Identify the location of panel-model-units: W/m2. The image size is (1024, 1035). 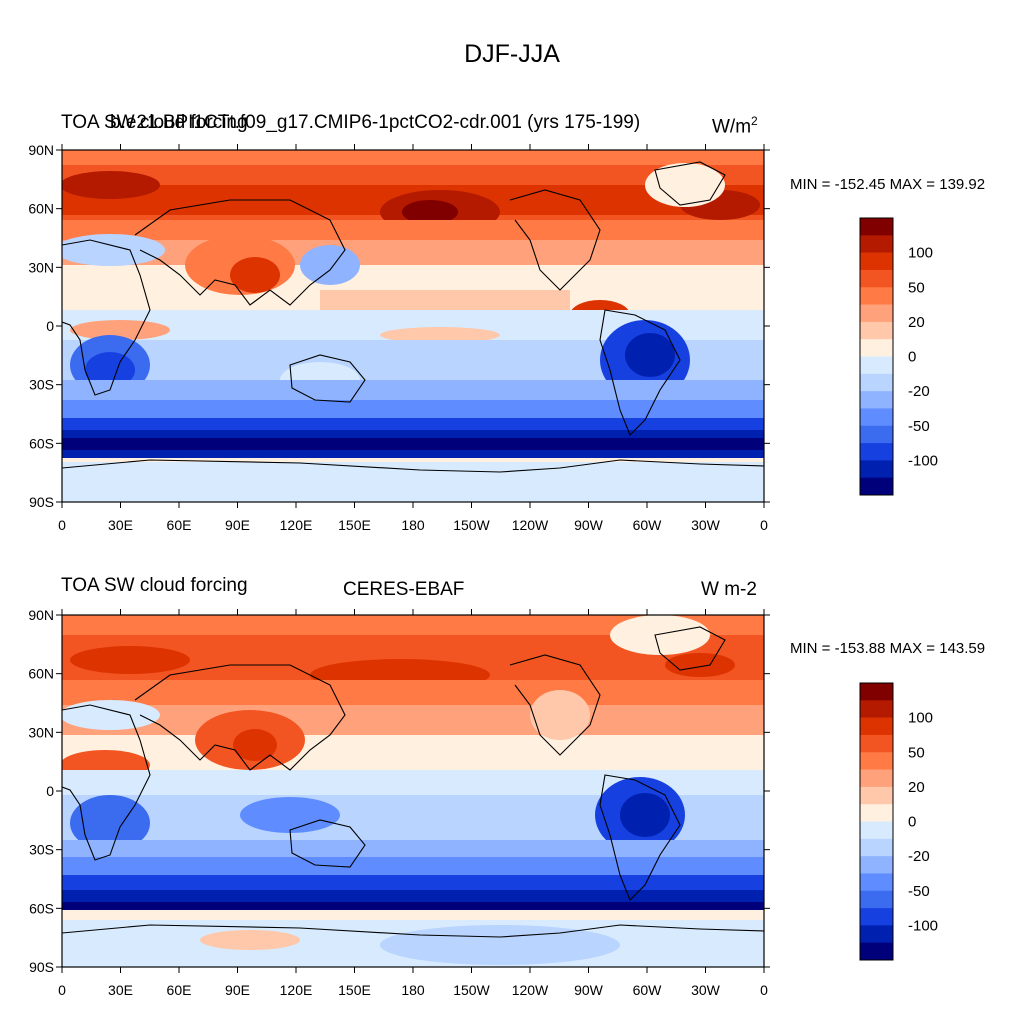
(735, 126).